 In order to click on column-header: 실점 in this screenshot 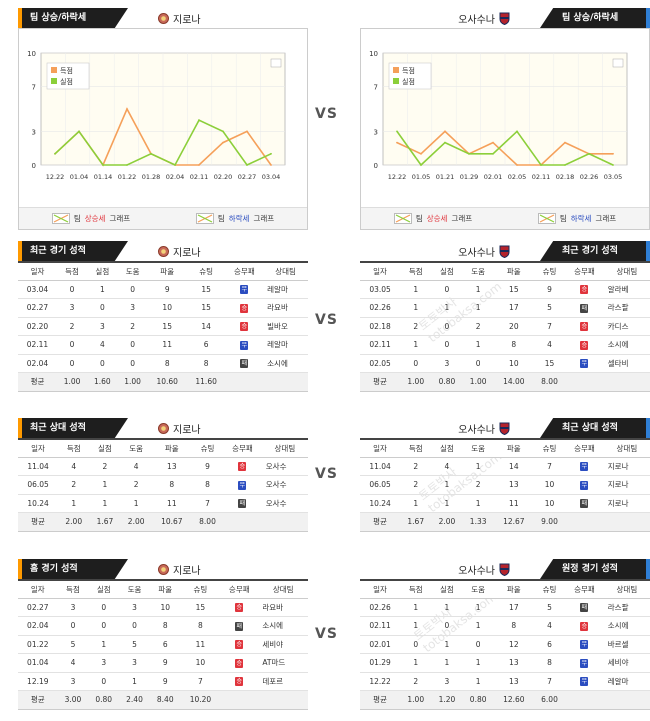, I will do `click(105, 448)`.